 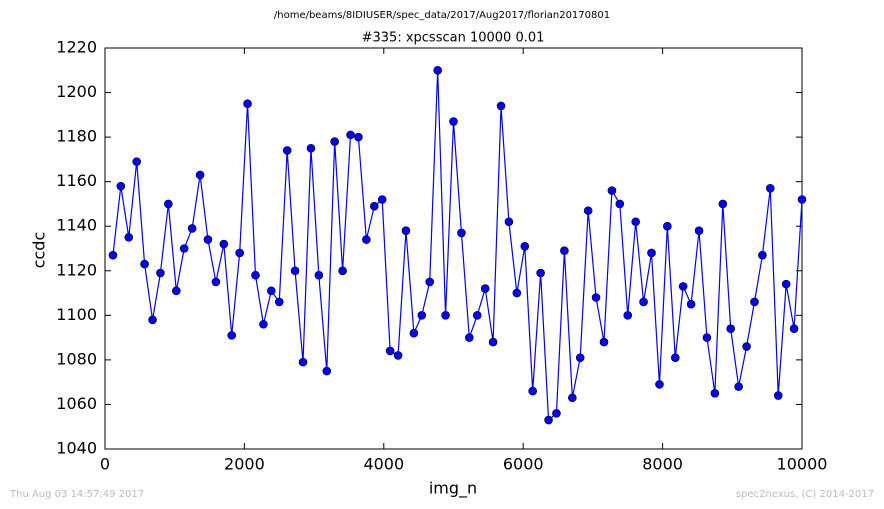 What do you see at coordinates (105, 464) in the screenshot?
I see `x-tick-label: 0` at bounding box center [105, 464].